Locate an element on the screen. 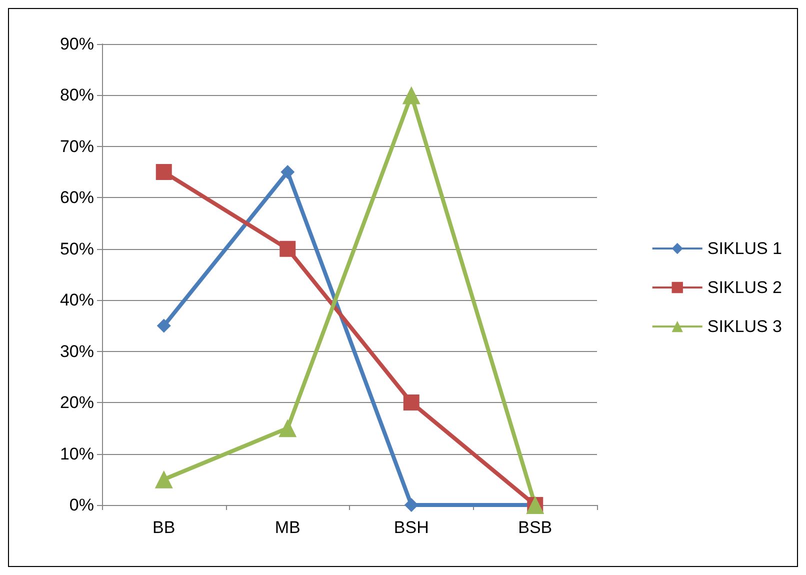 This screenshot has height=575, width=806. legend-label: SIKLUS 1 is located at coordinates (744, 248).